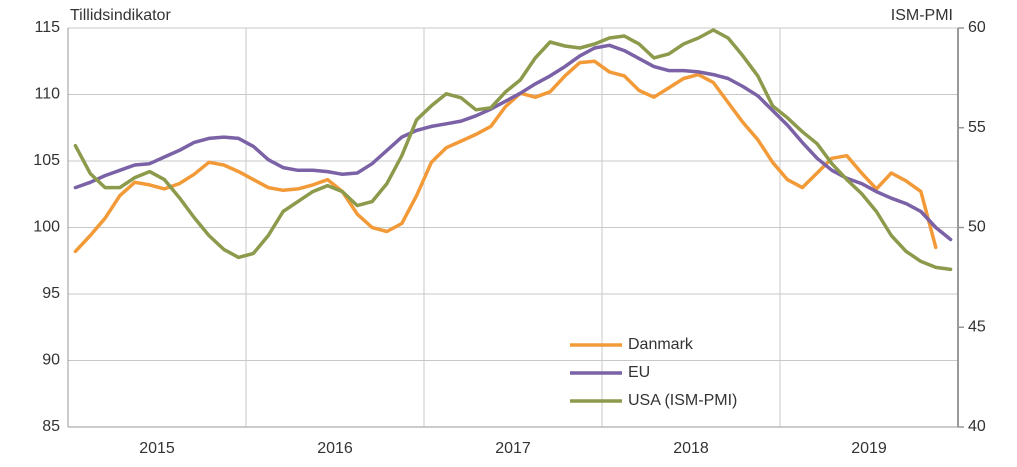 The height and width of the screenshot is (467, 1017). What do you see at coordinates (977, 326) in the screenshot?
I see `y2-tick-label: 45` at bounding box center [977, 326].